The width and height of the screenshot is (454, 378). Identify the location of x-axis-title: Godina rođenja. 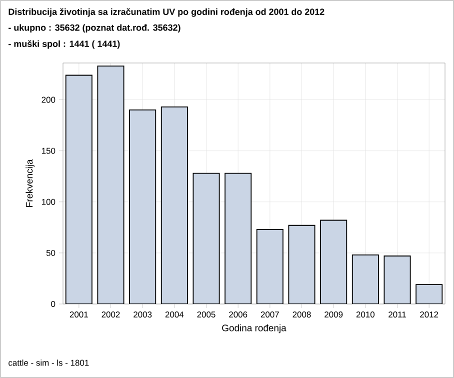
(254, 329).